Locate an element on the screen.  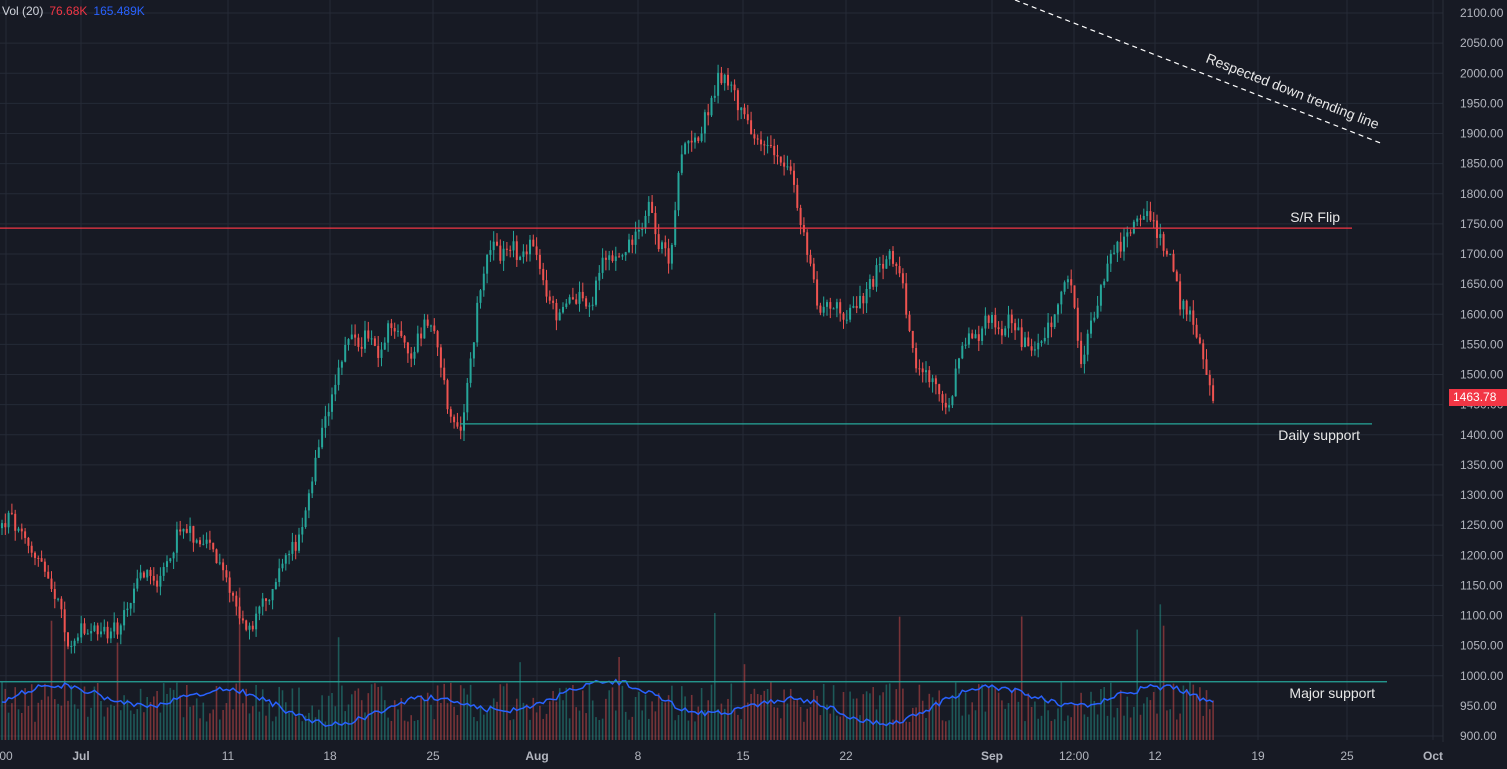
annotation-label: S/R Flip is located at coordinates (1315, 217).